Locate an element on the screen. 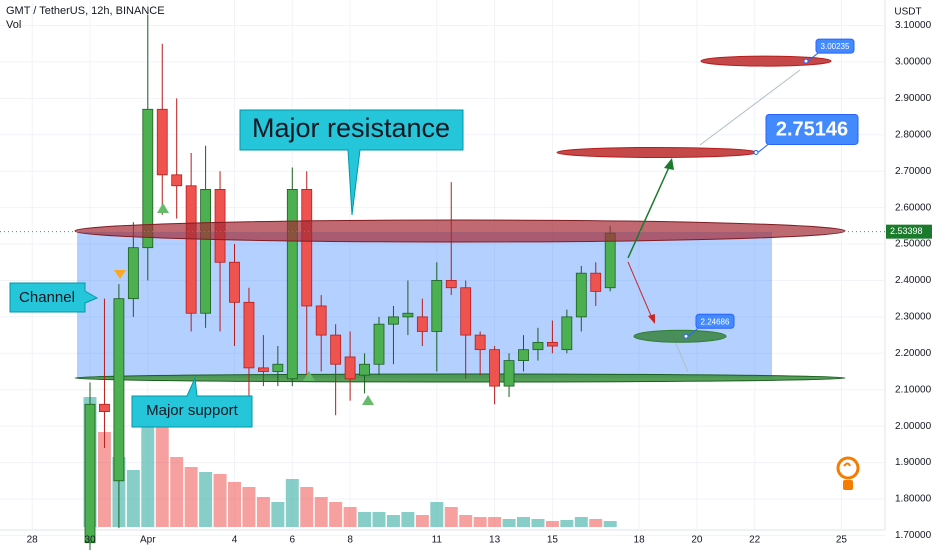 Image resolution: width=932 pixels, height=550 pixels. y-tick-label: 3.10000 is located at coordinates (913, 25).